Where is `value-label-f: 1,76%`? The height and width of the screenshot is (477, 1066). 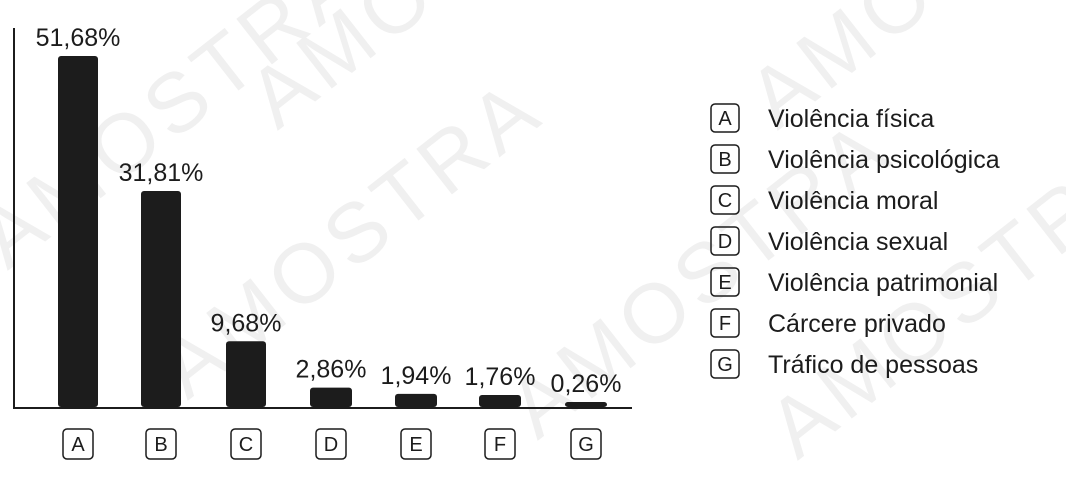
value-label-f: 1,76% is located at coordinates (500, 377).